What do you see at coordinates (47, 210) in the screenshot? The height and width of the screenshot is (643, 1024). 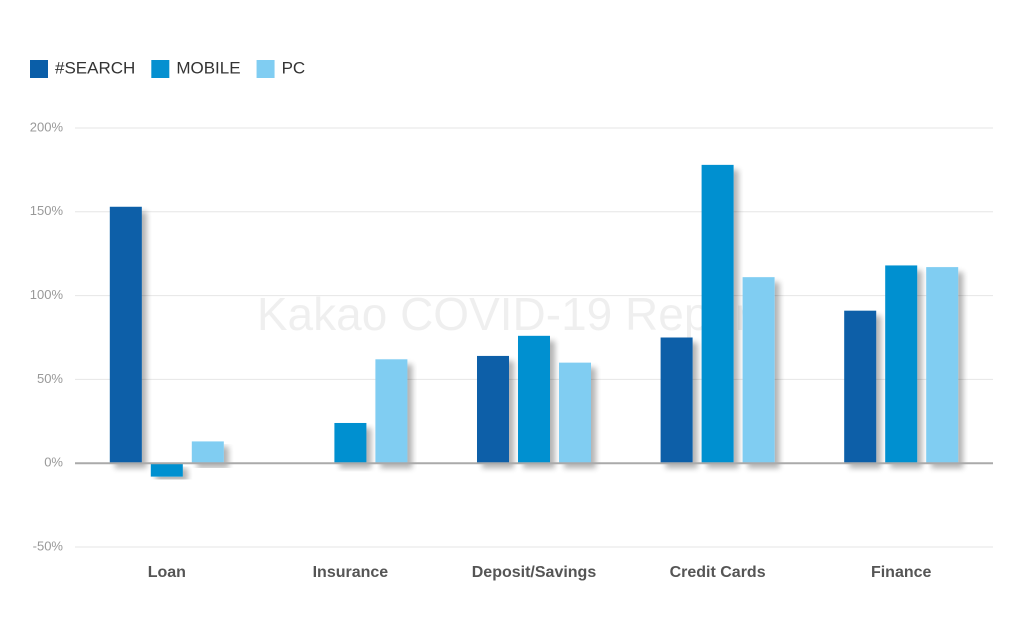 I see `y-tick-label: 150%` at bounding box center [47, 210].